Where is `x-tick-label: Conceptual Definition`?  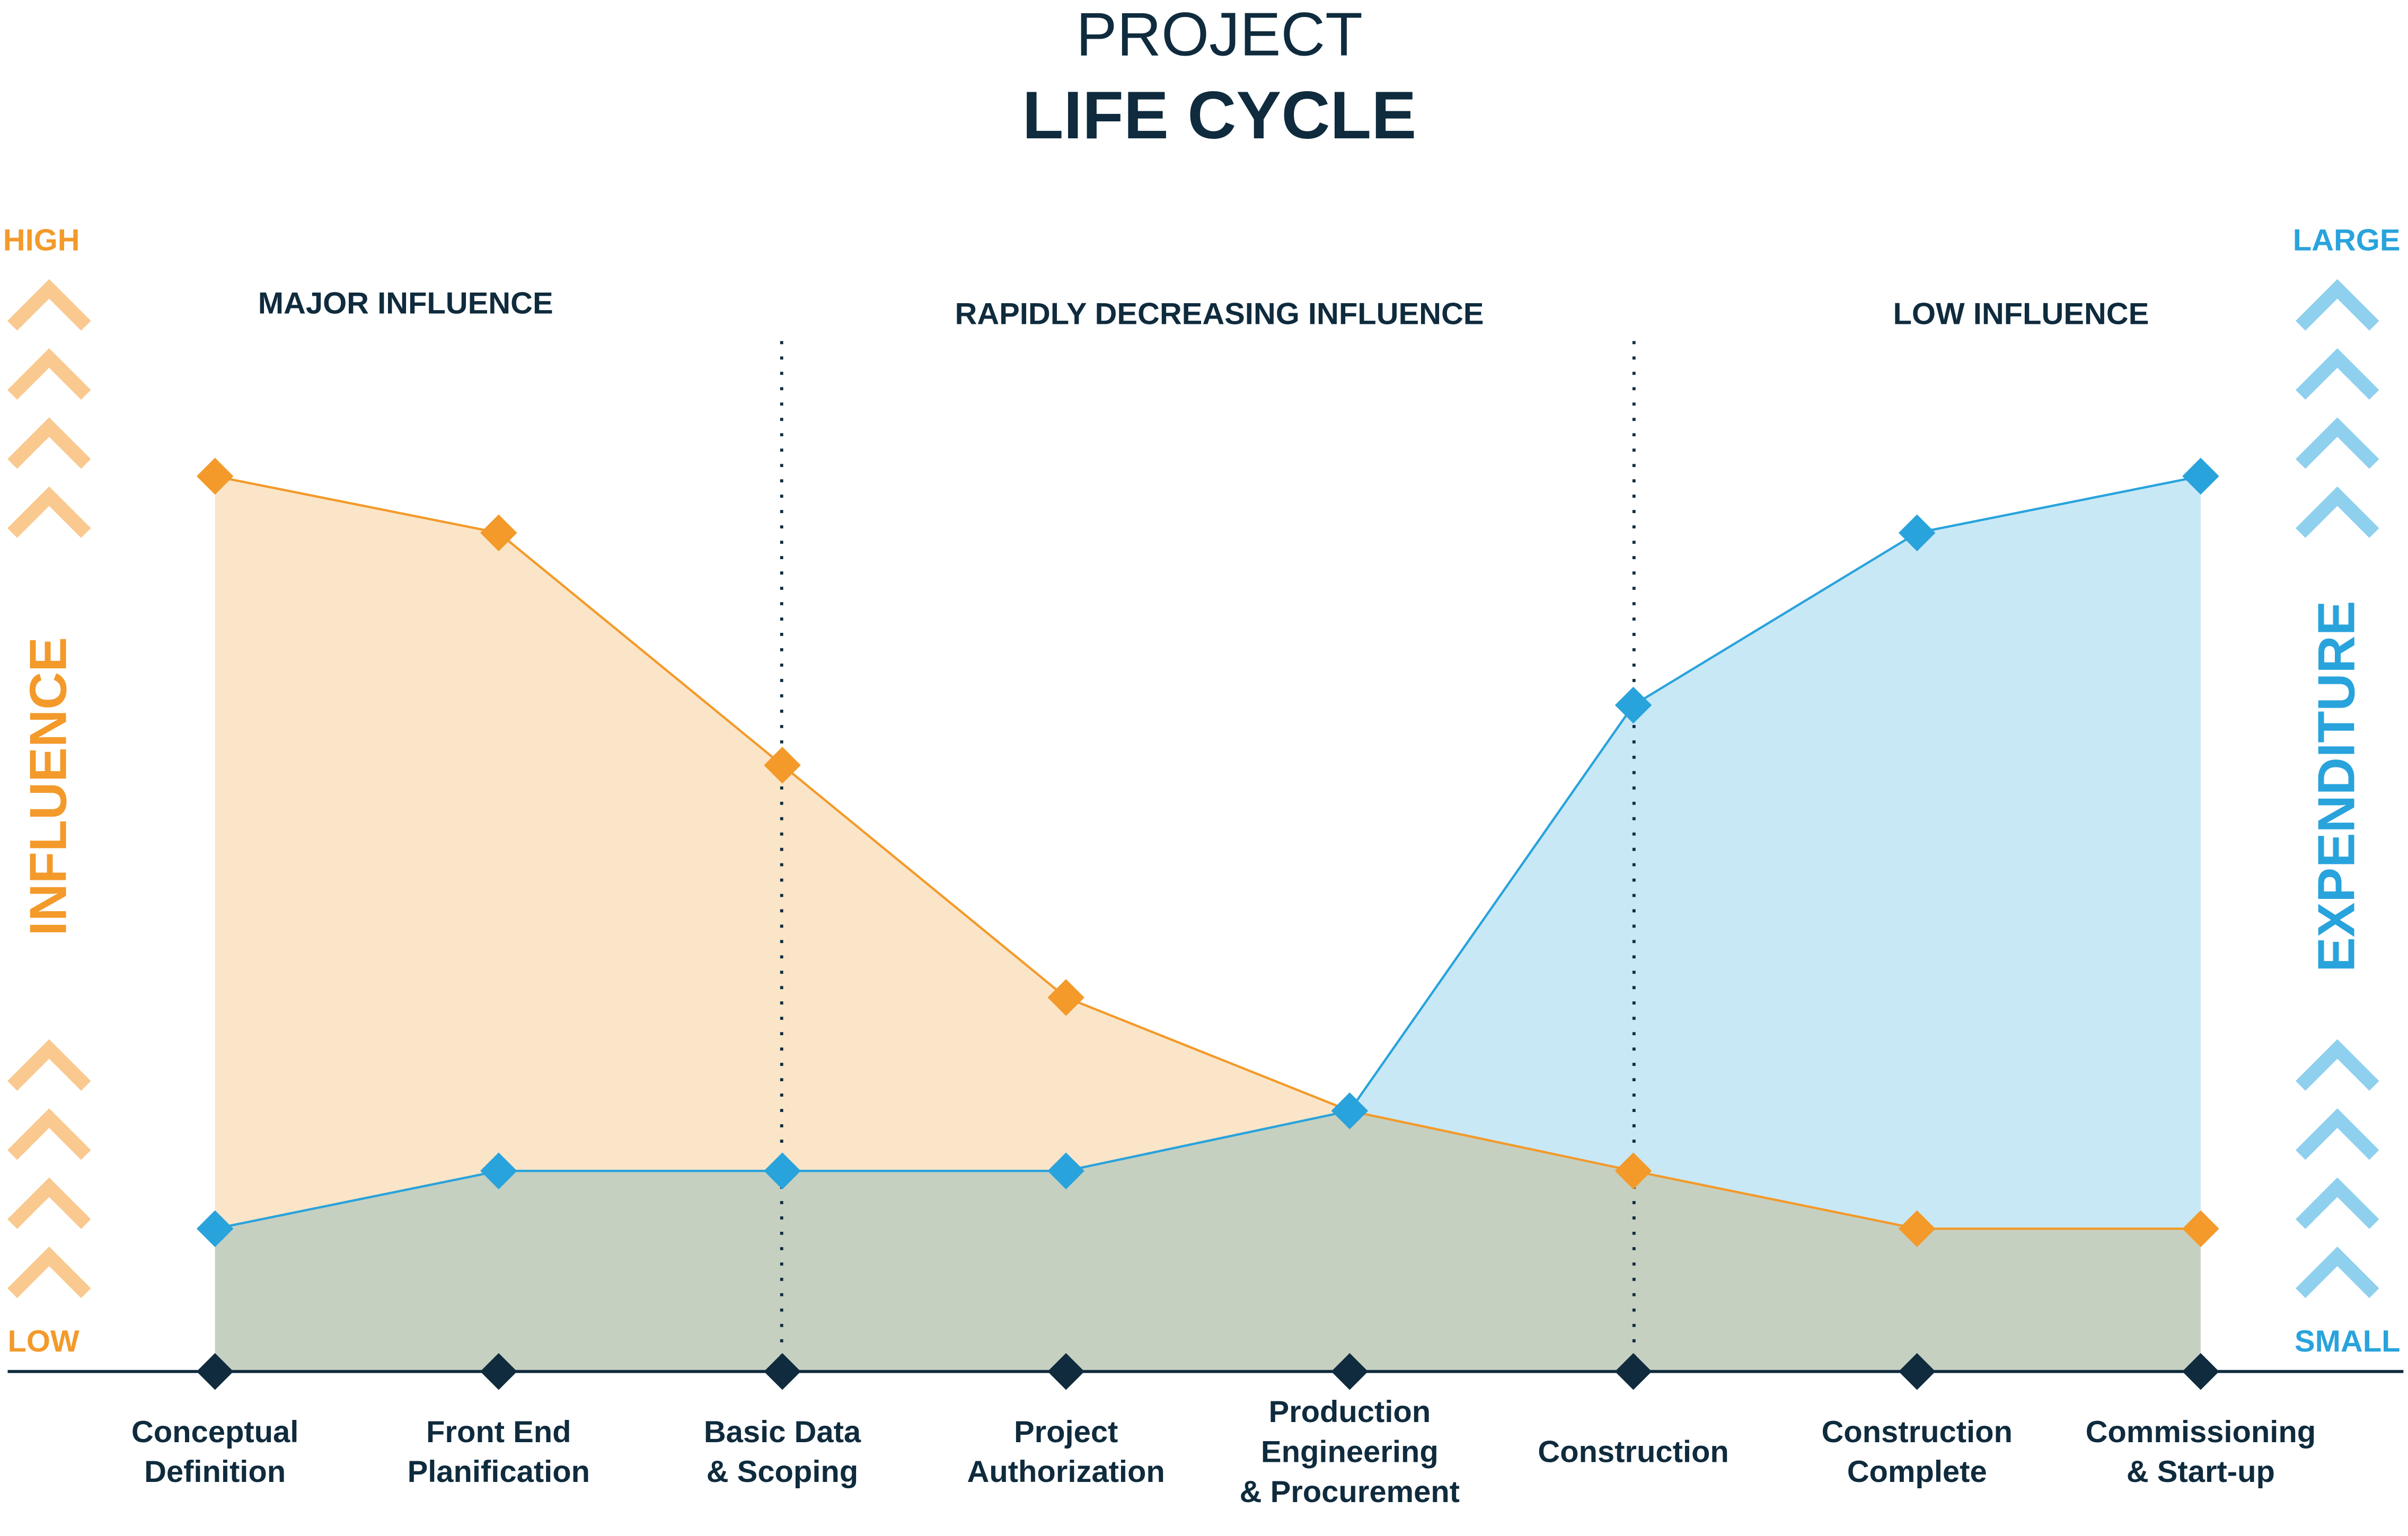 x-tick-label: Conceptual Definition is located at coordinates (215, 1452).